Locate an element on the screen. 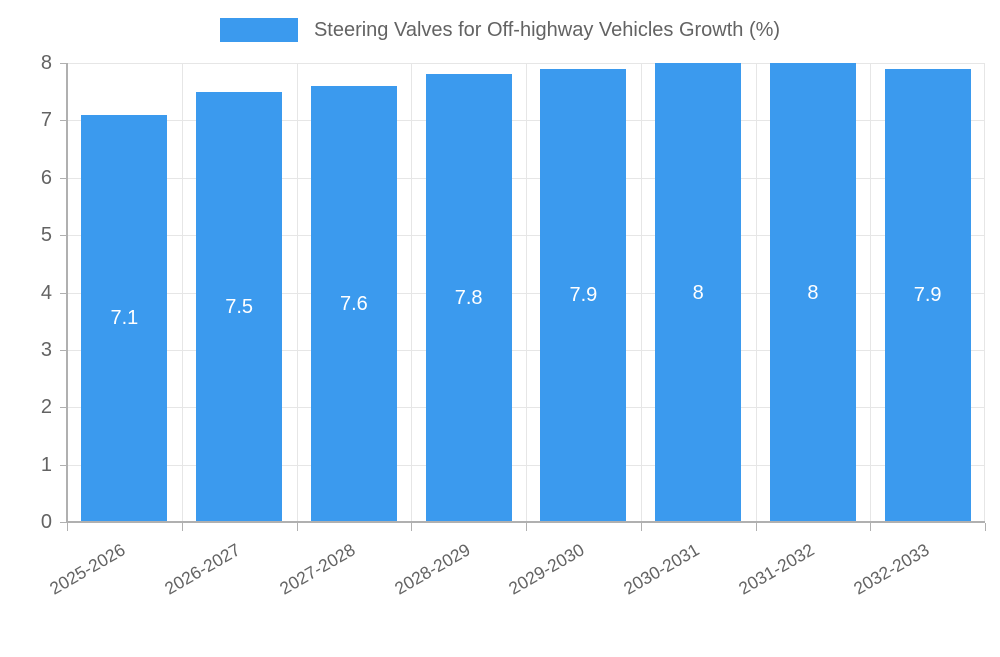  y-axis-tick-label: 0 is located at coordinates (46, 522).